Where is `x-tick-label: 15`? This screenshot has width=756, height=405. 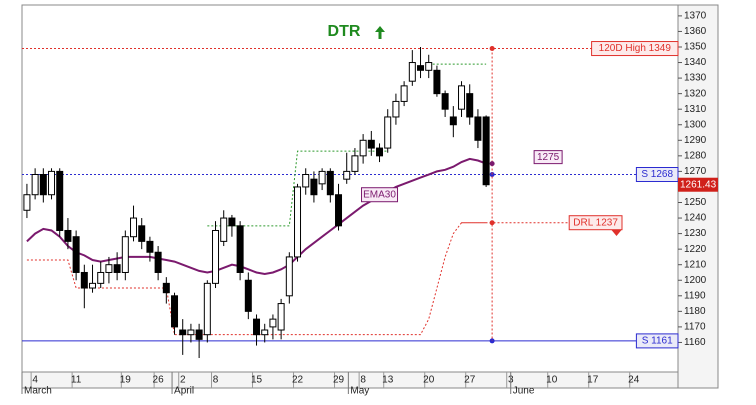 x-tick-label: 15 is located at coordinates (257, 380).